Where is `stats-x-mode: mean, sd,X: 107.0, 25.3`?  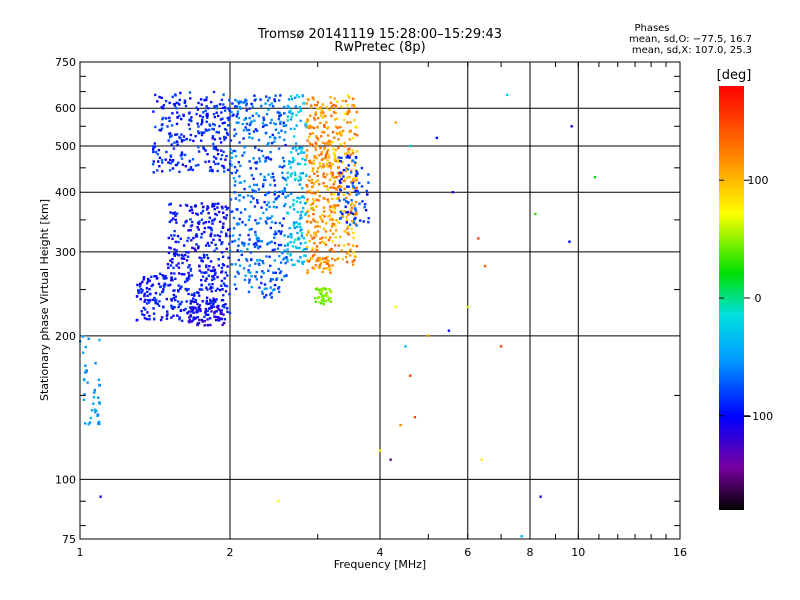 stats-x-mode: mean, sd,X: 107.0, 25.3 is located at coordinates (691, 50).